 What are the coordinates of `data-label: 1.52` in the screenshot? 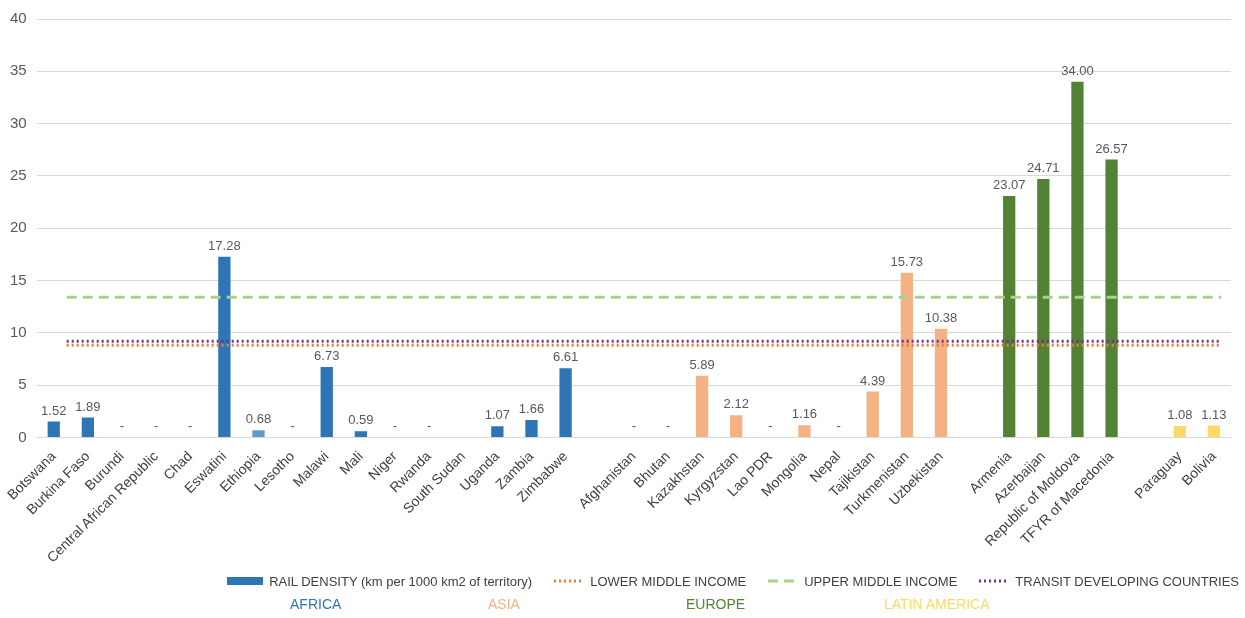 It's located at (54, 410).